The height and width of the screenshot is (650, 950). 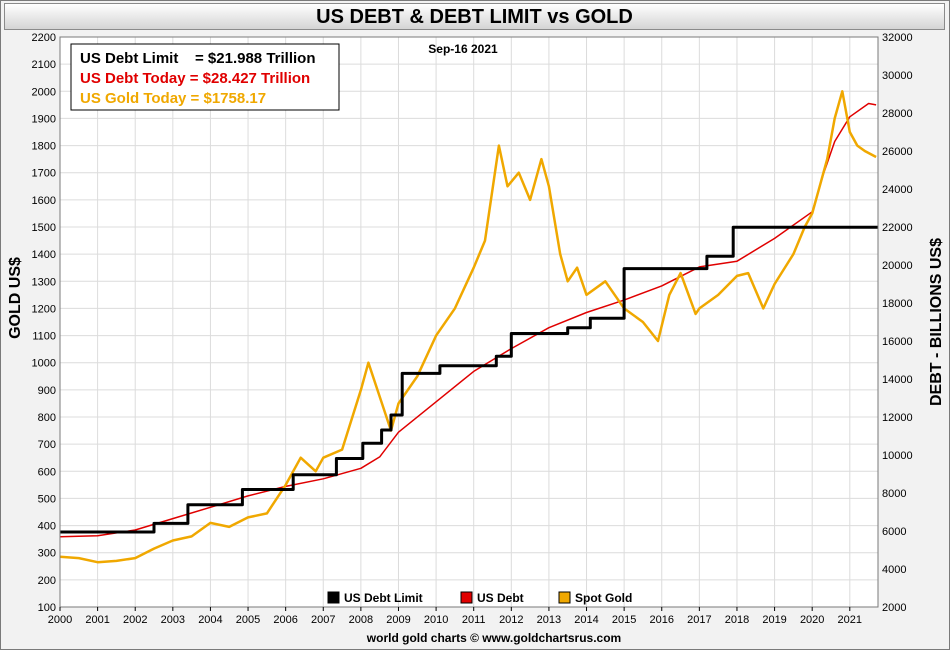 I want to click on y-left-tick-label: 1600, so click(x=44, y=201).